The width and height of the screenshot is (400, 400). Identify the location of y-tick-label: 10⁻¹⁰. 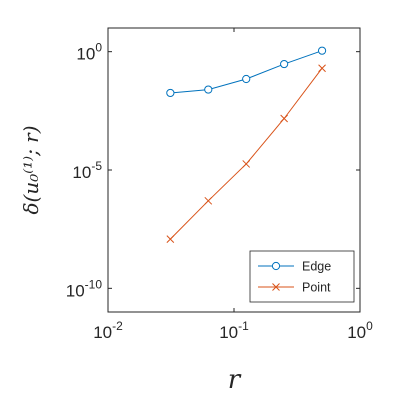
(84, 288).